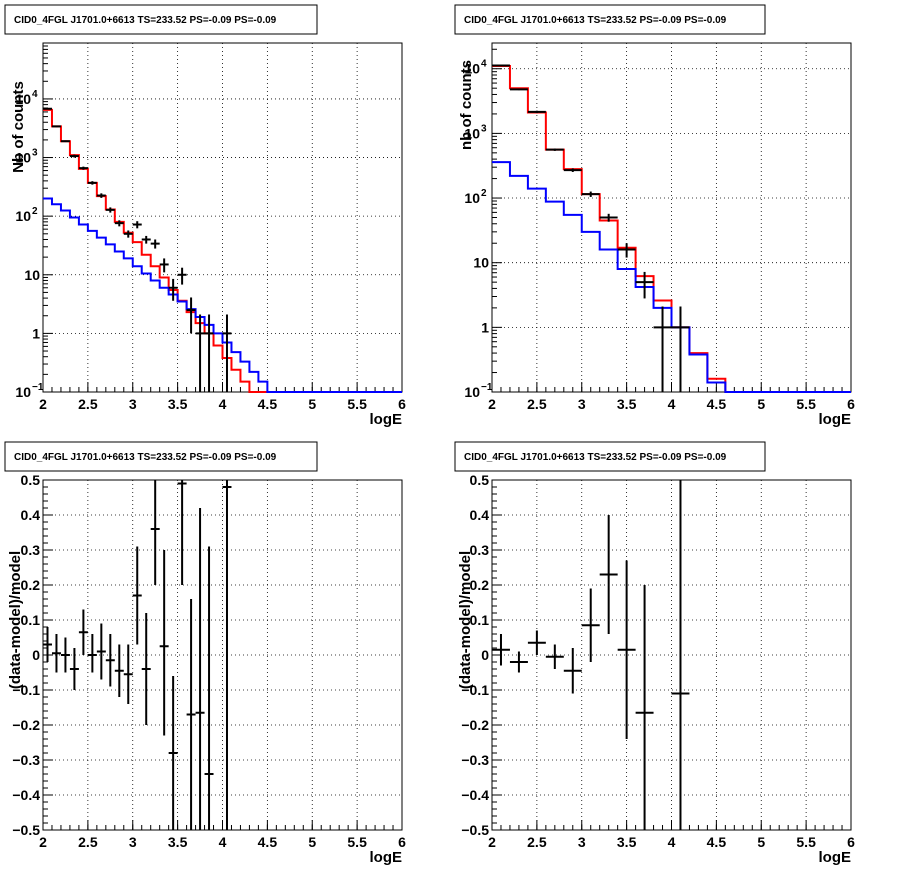 Image resolution: width=898 pixels, height=875 pixels. Describe the element at coordinates (671, 277) in the screenshot. I see `histogram-series` at that location.